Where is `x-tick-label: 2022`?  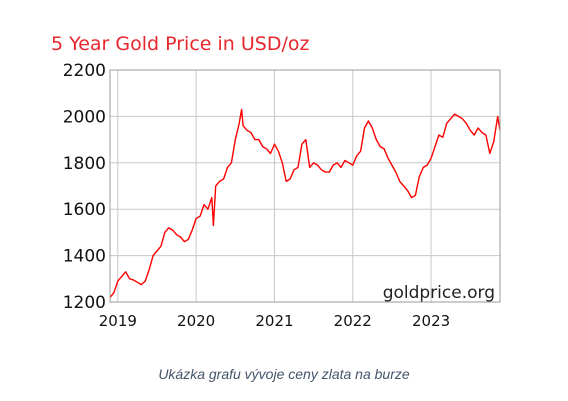
x-tick-label: 2022 is located at coordinates (353, 321).